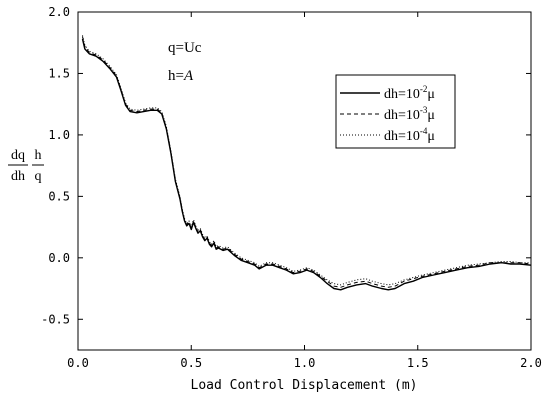 This screenshot has height=403, width=550. I want to click on annotation-h-prefix: h=, so click(176, 76).